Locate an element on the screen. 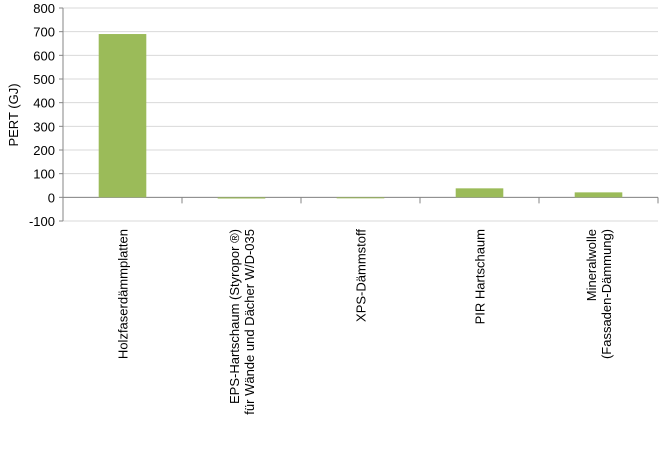 The height and width of the screenshot is (465, 660). y-tick-label: 800 is located at coordinates (44, 8).